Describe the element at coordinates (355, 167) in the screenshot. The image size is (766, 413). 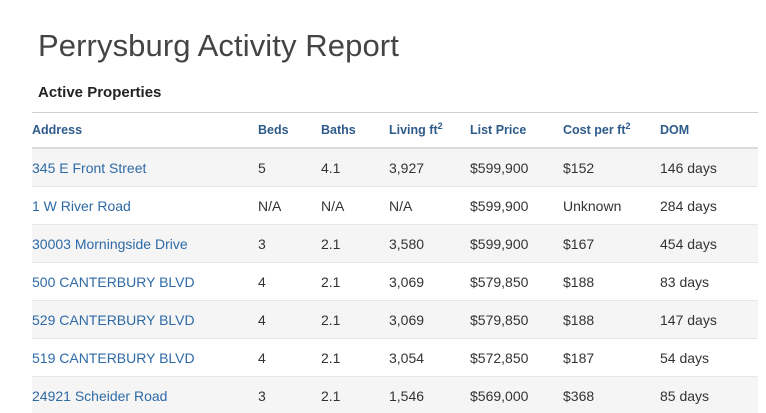
I see `baths-cell: 4.1` at that location.